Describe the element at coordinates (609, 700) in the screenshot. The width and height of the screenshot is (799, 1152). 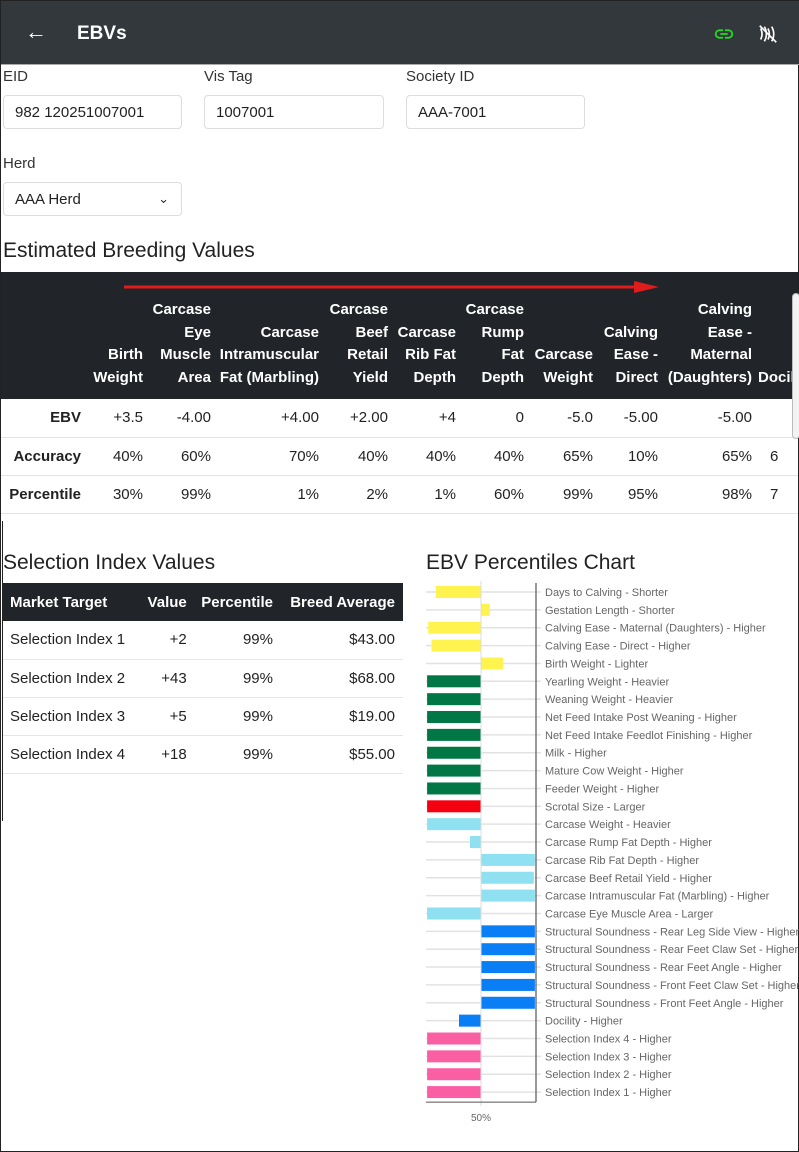
I see `category-label: Weaning Weight - Heavier` at that location.